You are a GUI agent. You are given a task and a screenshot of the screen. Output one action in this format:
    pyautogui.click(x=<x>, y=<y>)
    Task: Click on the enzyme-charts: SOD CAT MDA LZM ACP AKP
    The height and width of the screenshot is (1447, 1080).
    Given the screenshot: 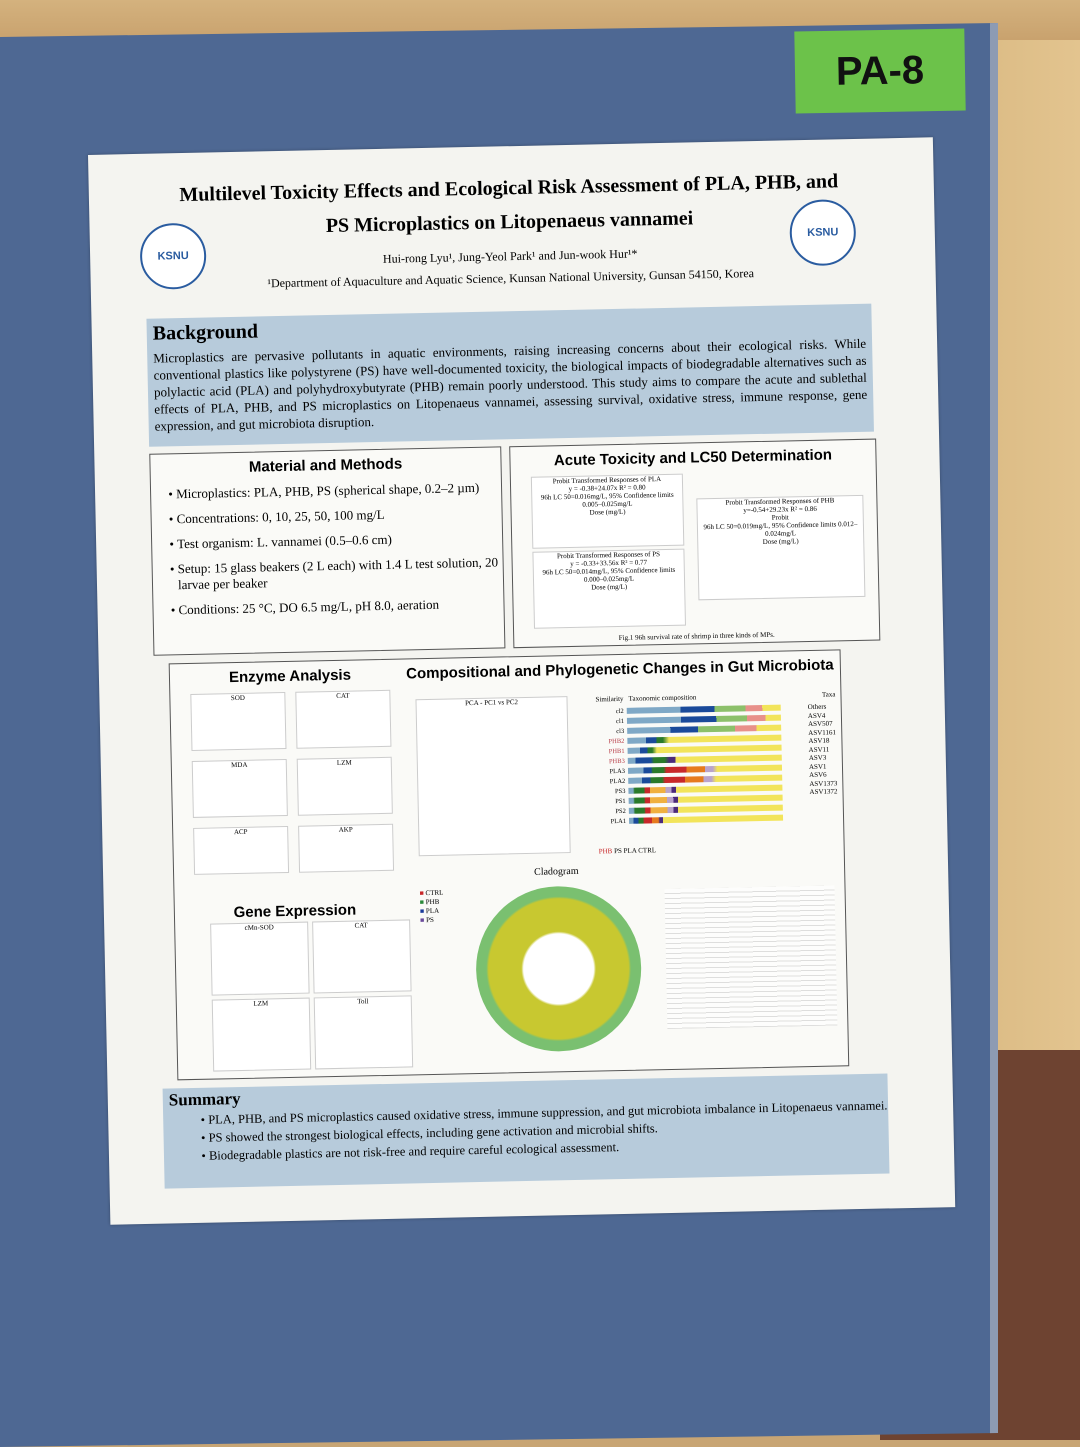 What is the action you would take?
    pyautogui.click(x=292, y=782)
    